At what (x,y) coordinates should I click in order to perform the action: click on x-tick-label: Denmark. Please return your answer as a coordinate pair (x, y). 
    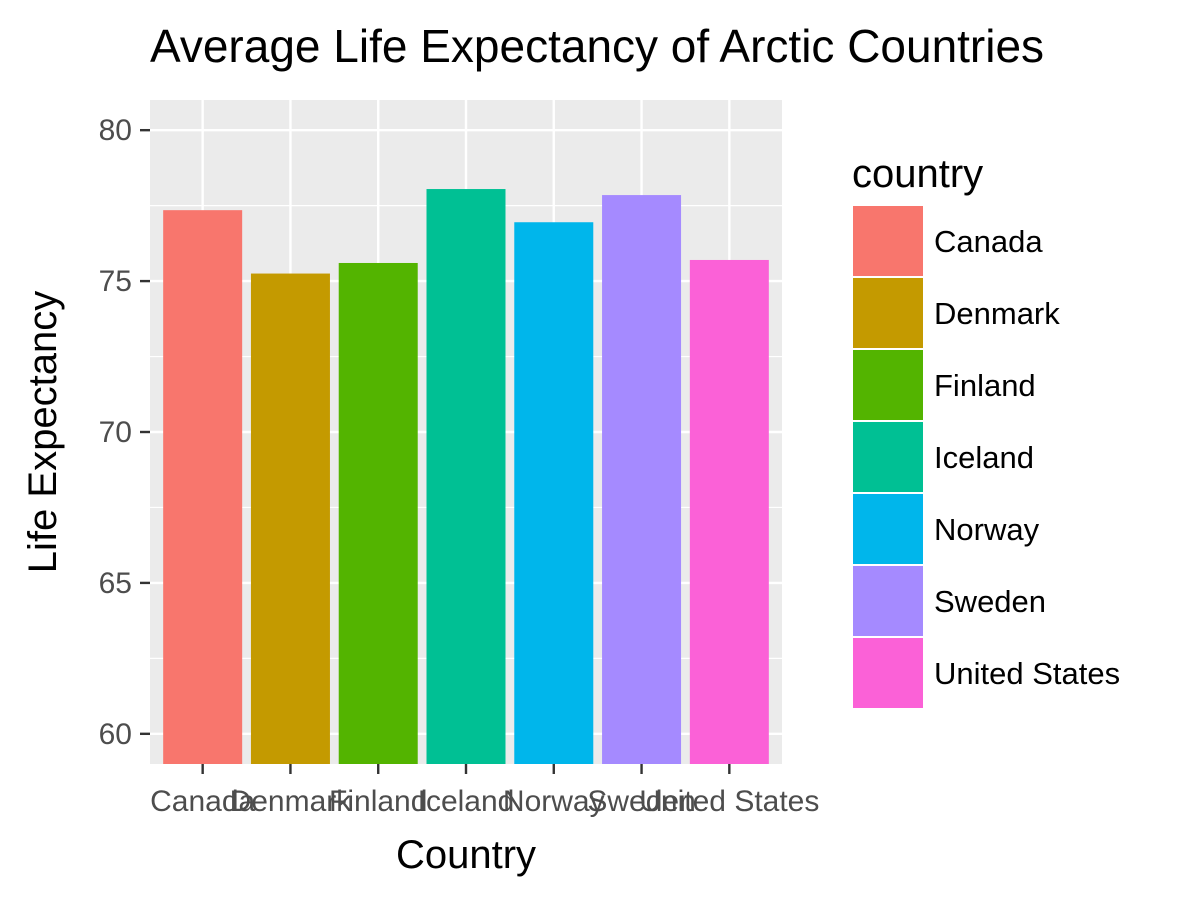
    Looking at the image, I should click on (291, 801).